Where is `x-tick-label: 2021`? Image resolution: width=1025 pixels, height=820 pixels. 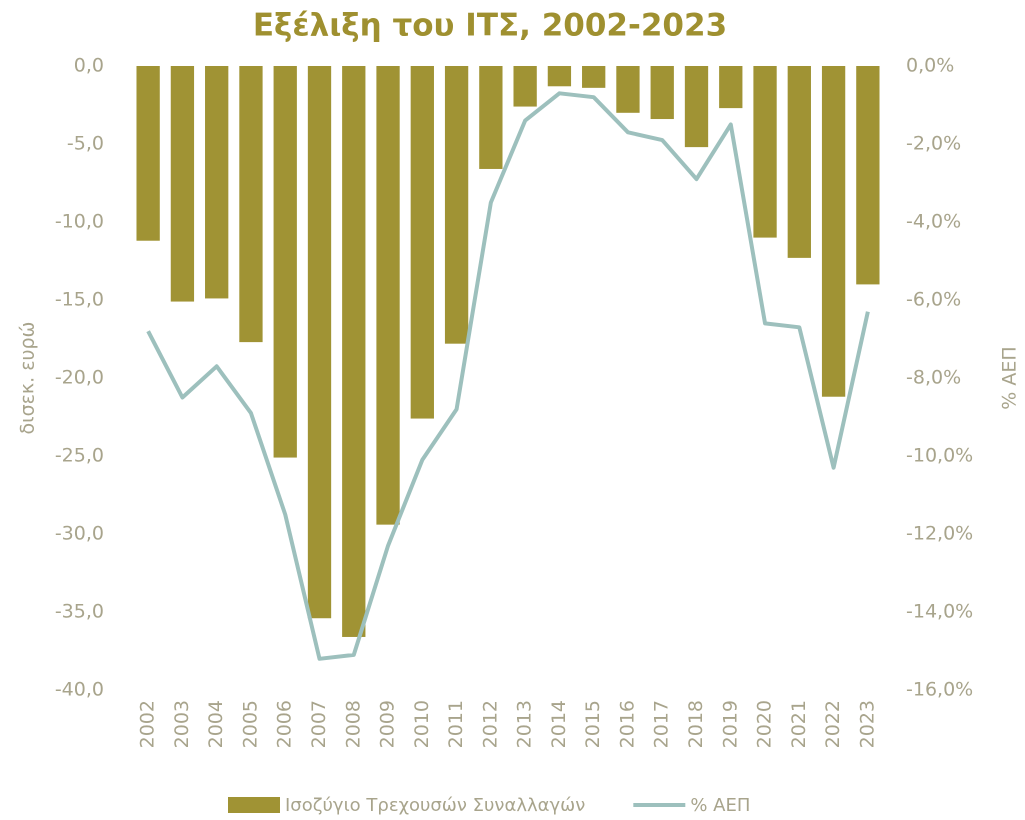
x-tick-label: 2021 is located at coordinates (799, 724).